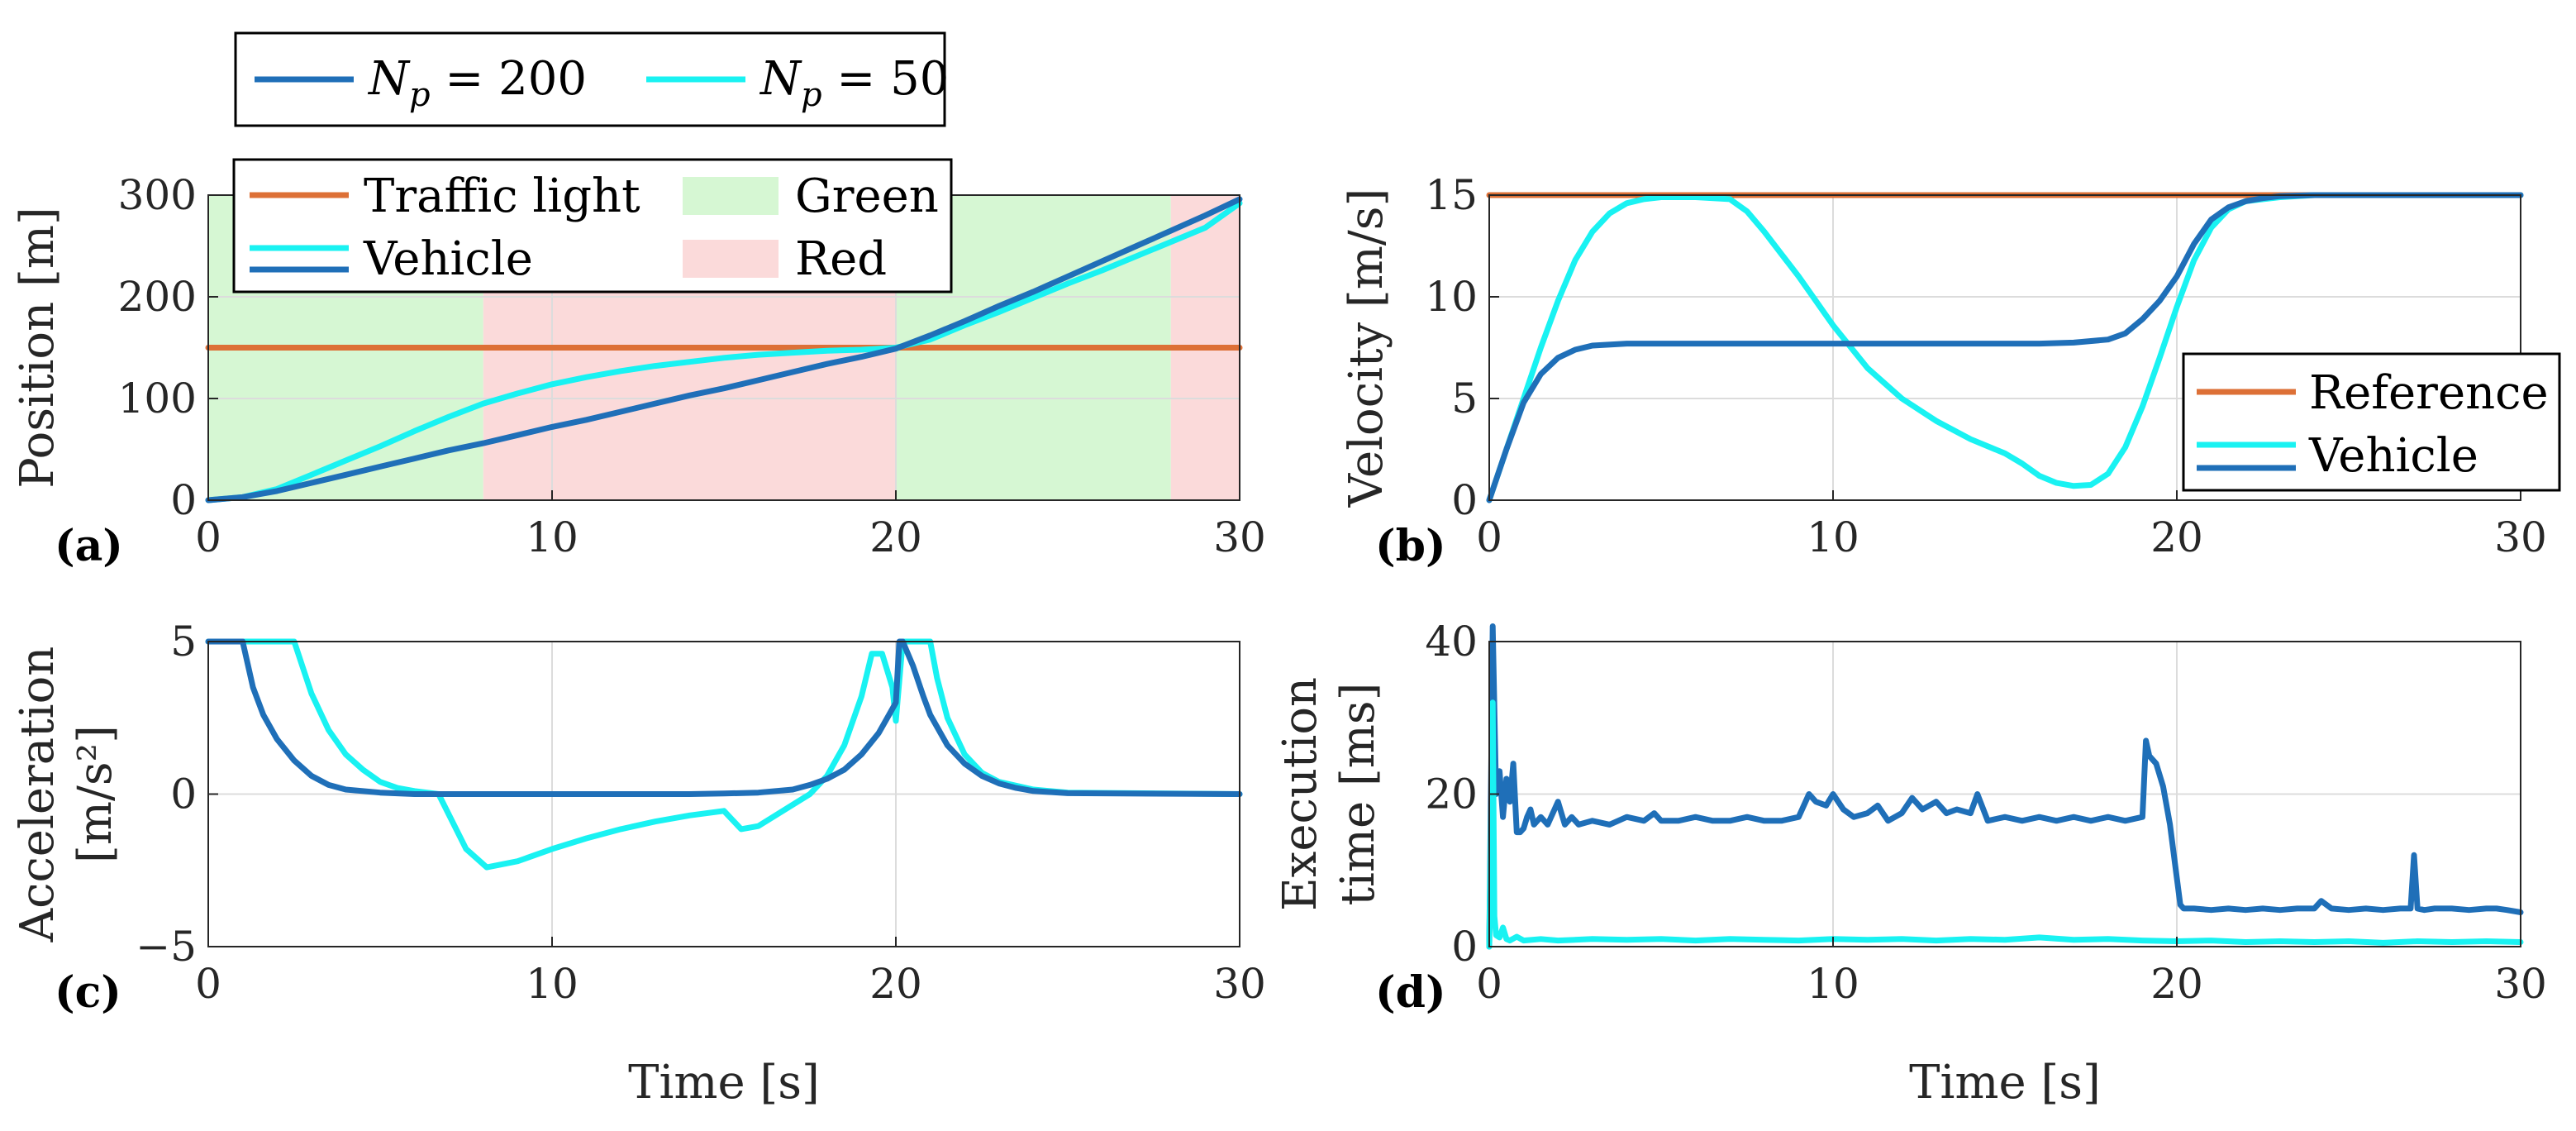 The height and width of the screenshot is (1131, 2576). I want to click on y-tick-label-d-1: 20, so click(1451, 794).